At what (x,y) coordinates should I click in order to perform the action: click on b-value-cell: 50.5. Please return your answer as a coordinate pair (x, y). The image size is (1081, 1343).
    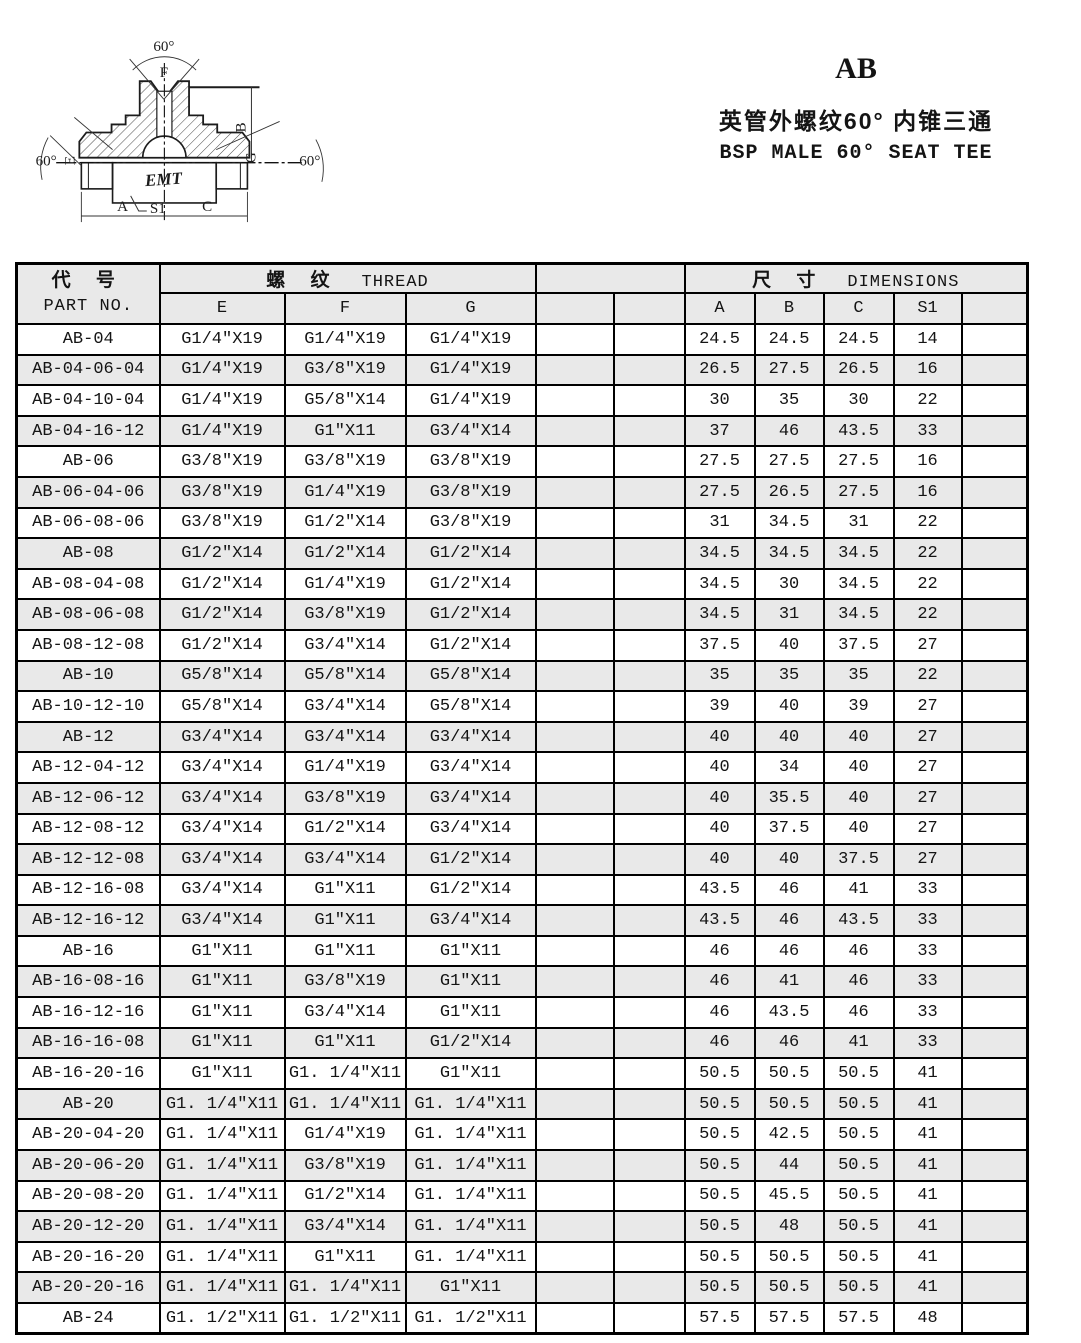
    Looking at the image, I should click on (789, 1257).